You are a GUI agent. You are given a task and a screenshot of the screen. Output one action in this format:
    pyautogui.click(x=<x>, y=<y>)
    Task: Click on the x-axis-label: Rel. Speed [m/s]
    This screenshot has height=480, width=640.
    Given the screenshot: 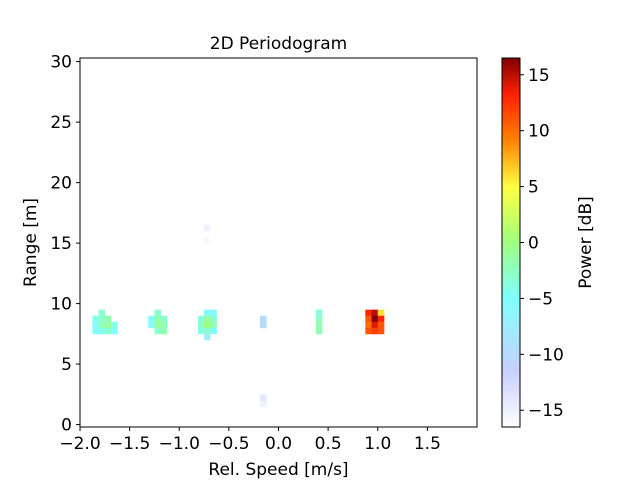 What is the action you would take?
    pyautogui.click(x=278, y=470)
    